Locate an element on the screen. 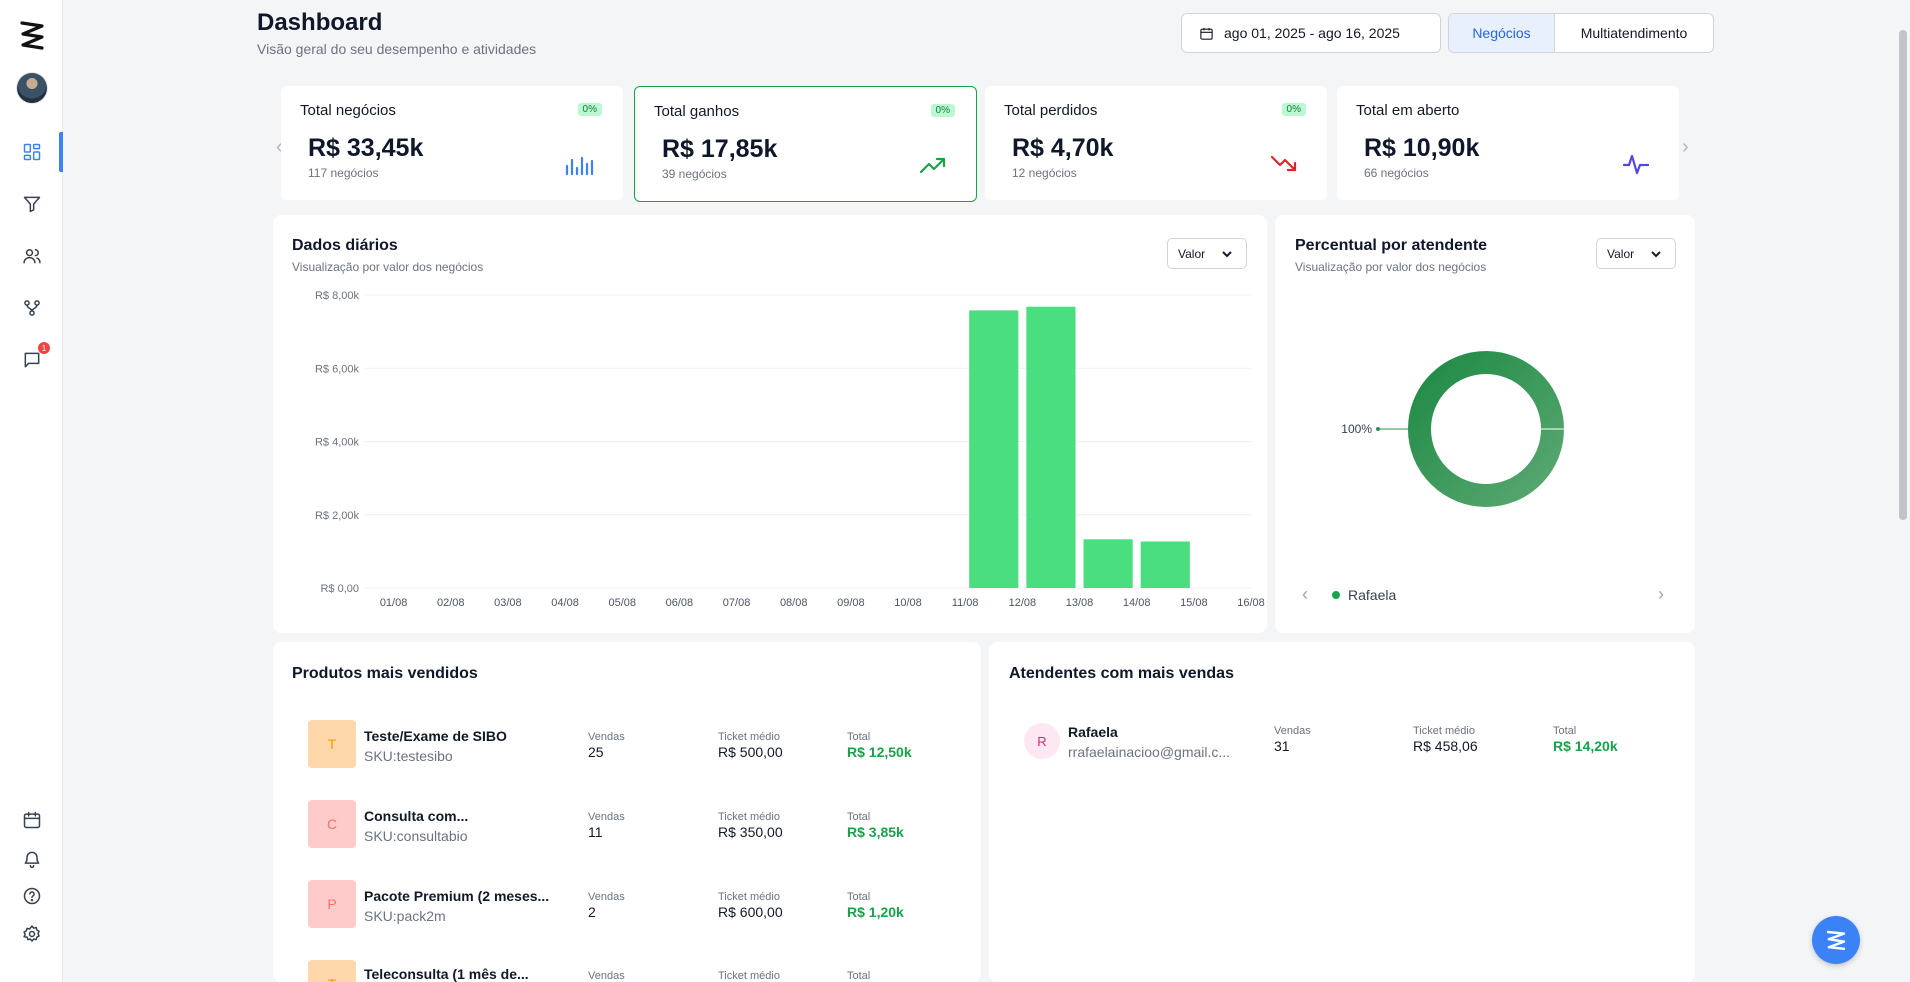 This screenshot has width=1910, height=982. dashboard-icon is located at coordinates (32, 152).